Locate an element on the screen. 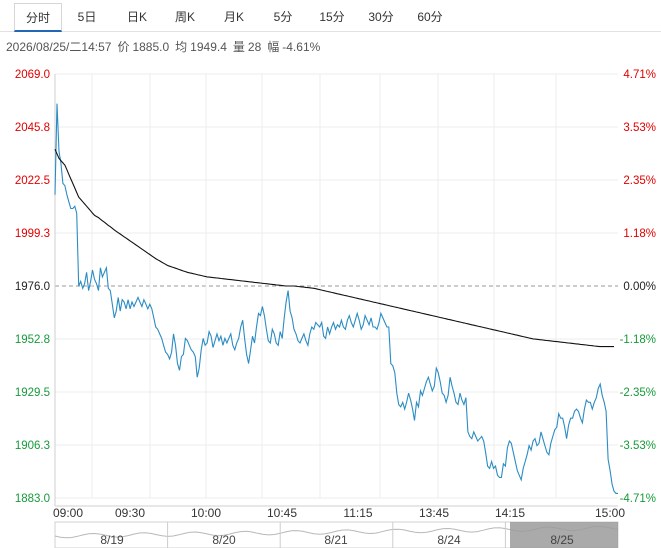  x-tick-label: 09:00 is located at coordinates (68, 513).